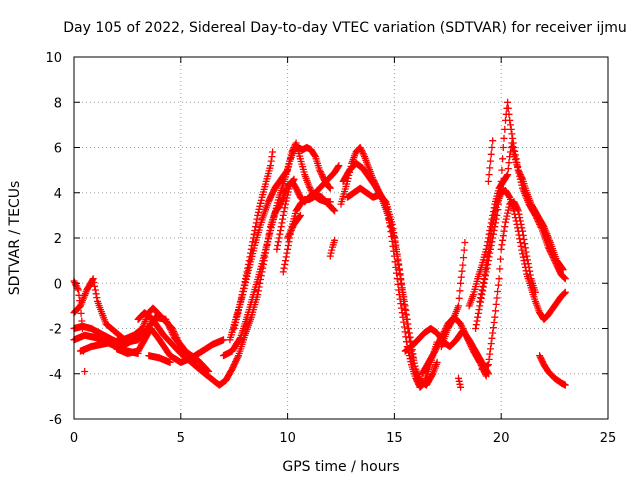  Describe the element at coordinates (58, 149) in the screenshot. I see `y-tick-label: 6` at that location.